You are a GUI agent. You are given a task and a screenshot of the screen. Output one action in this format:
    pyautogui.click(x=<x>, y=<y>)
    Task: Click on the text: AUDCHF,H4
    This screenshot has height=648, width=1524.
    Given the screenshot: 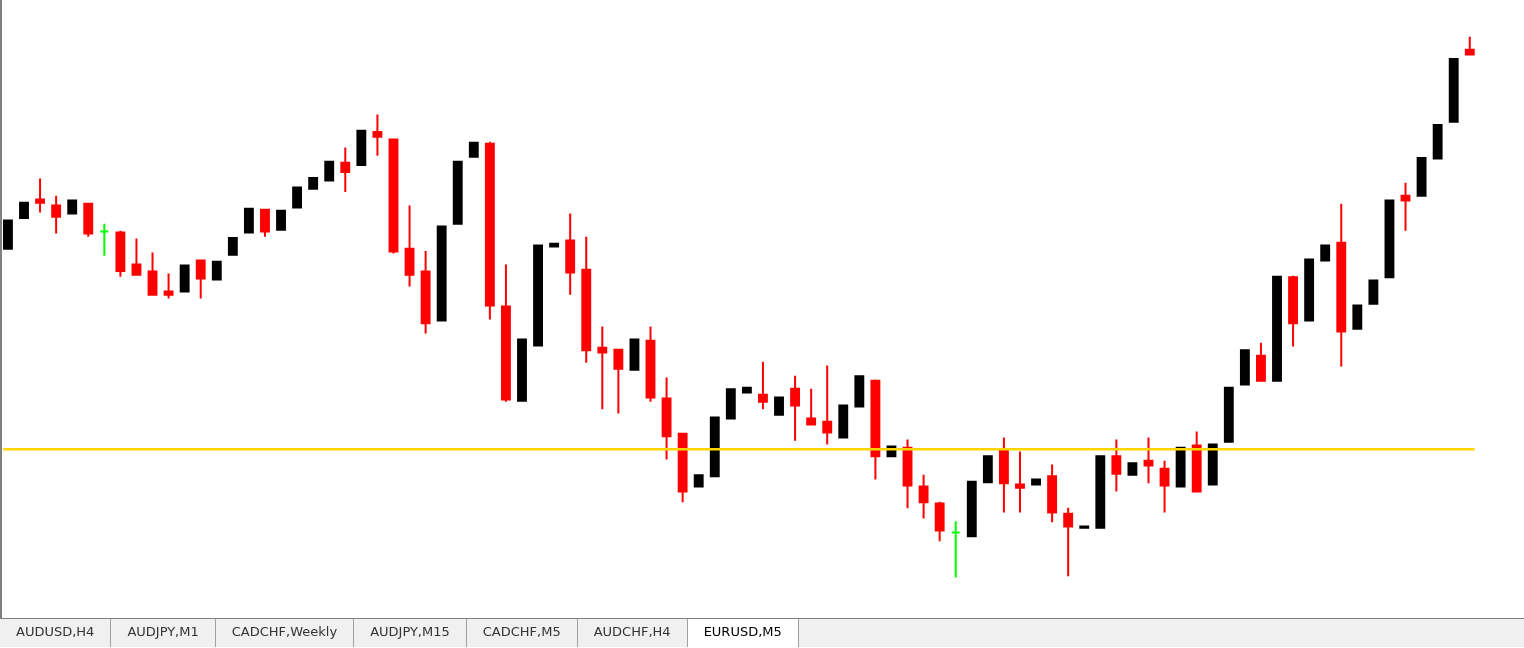 What is the action you would take?
    pyautogui.click(x=632, y=633)
    